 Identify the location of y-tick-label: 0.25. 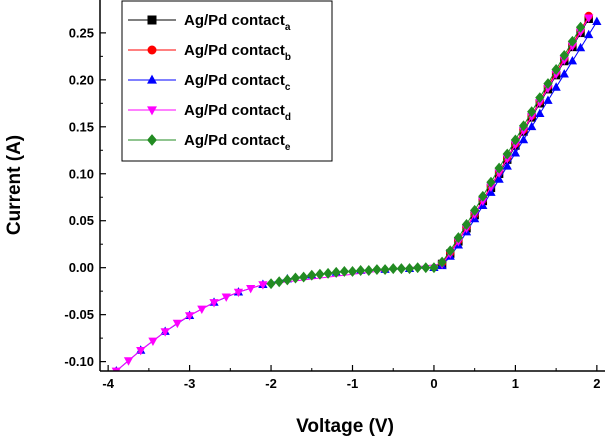
(81, 32).